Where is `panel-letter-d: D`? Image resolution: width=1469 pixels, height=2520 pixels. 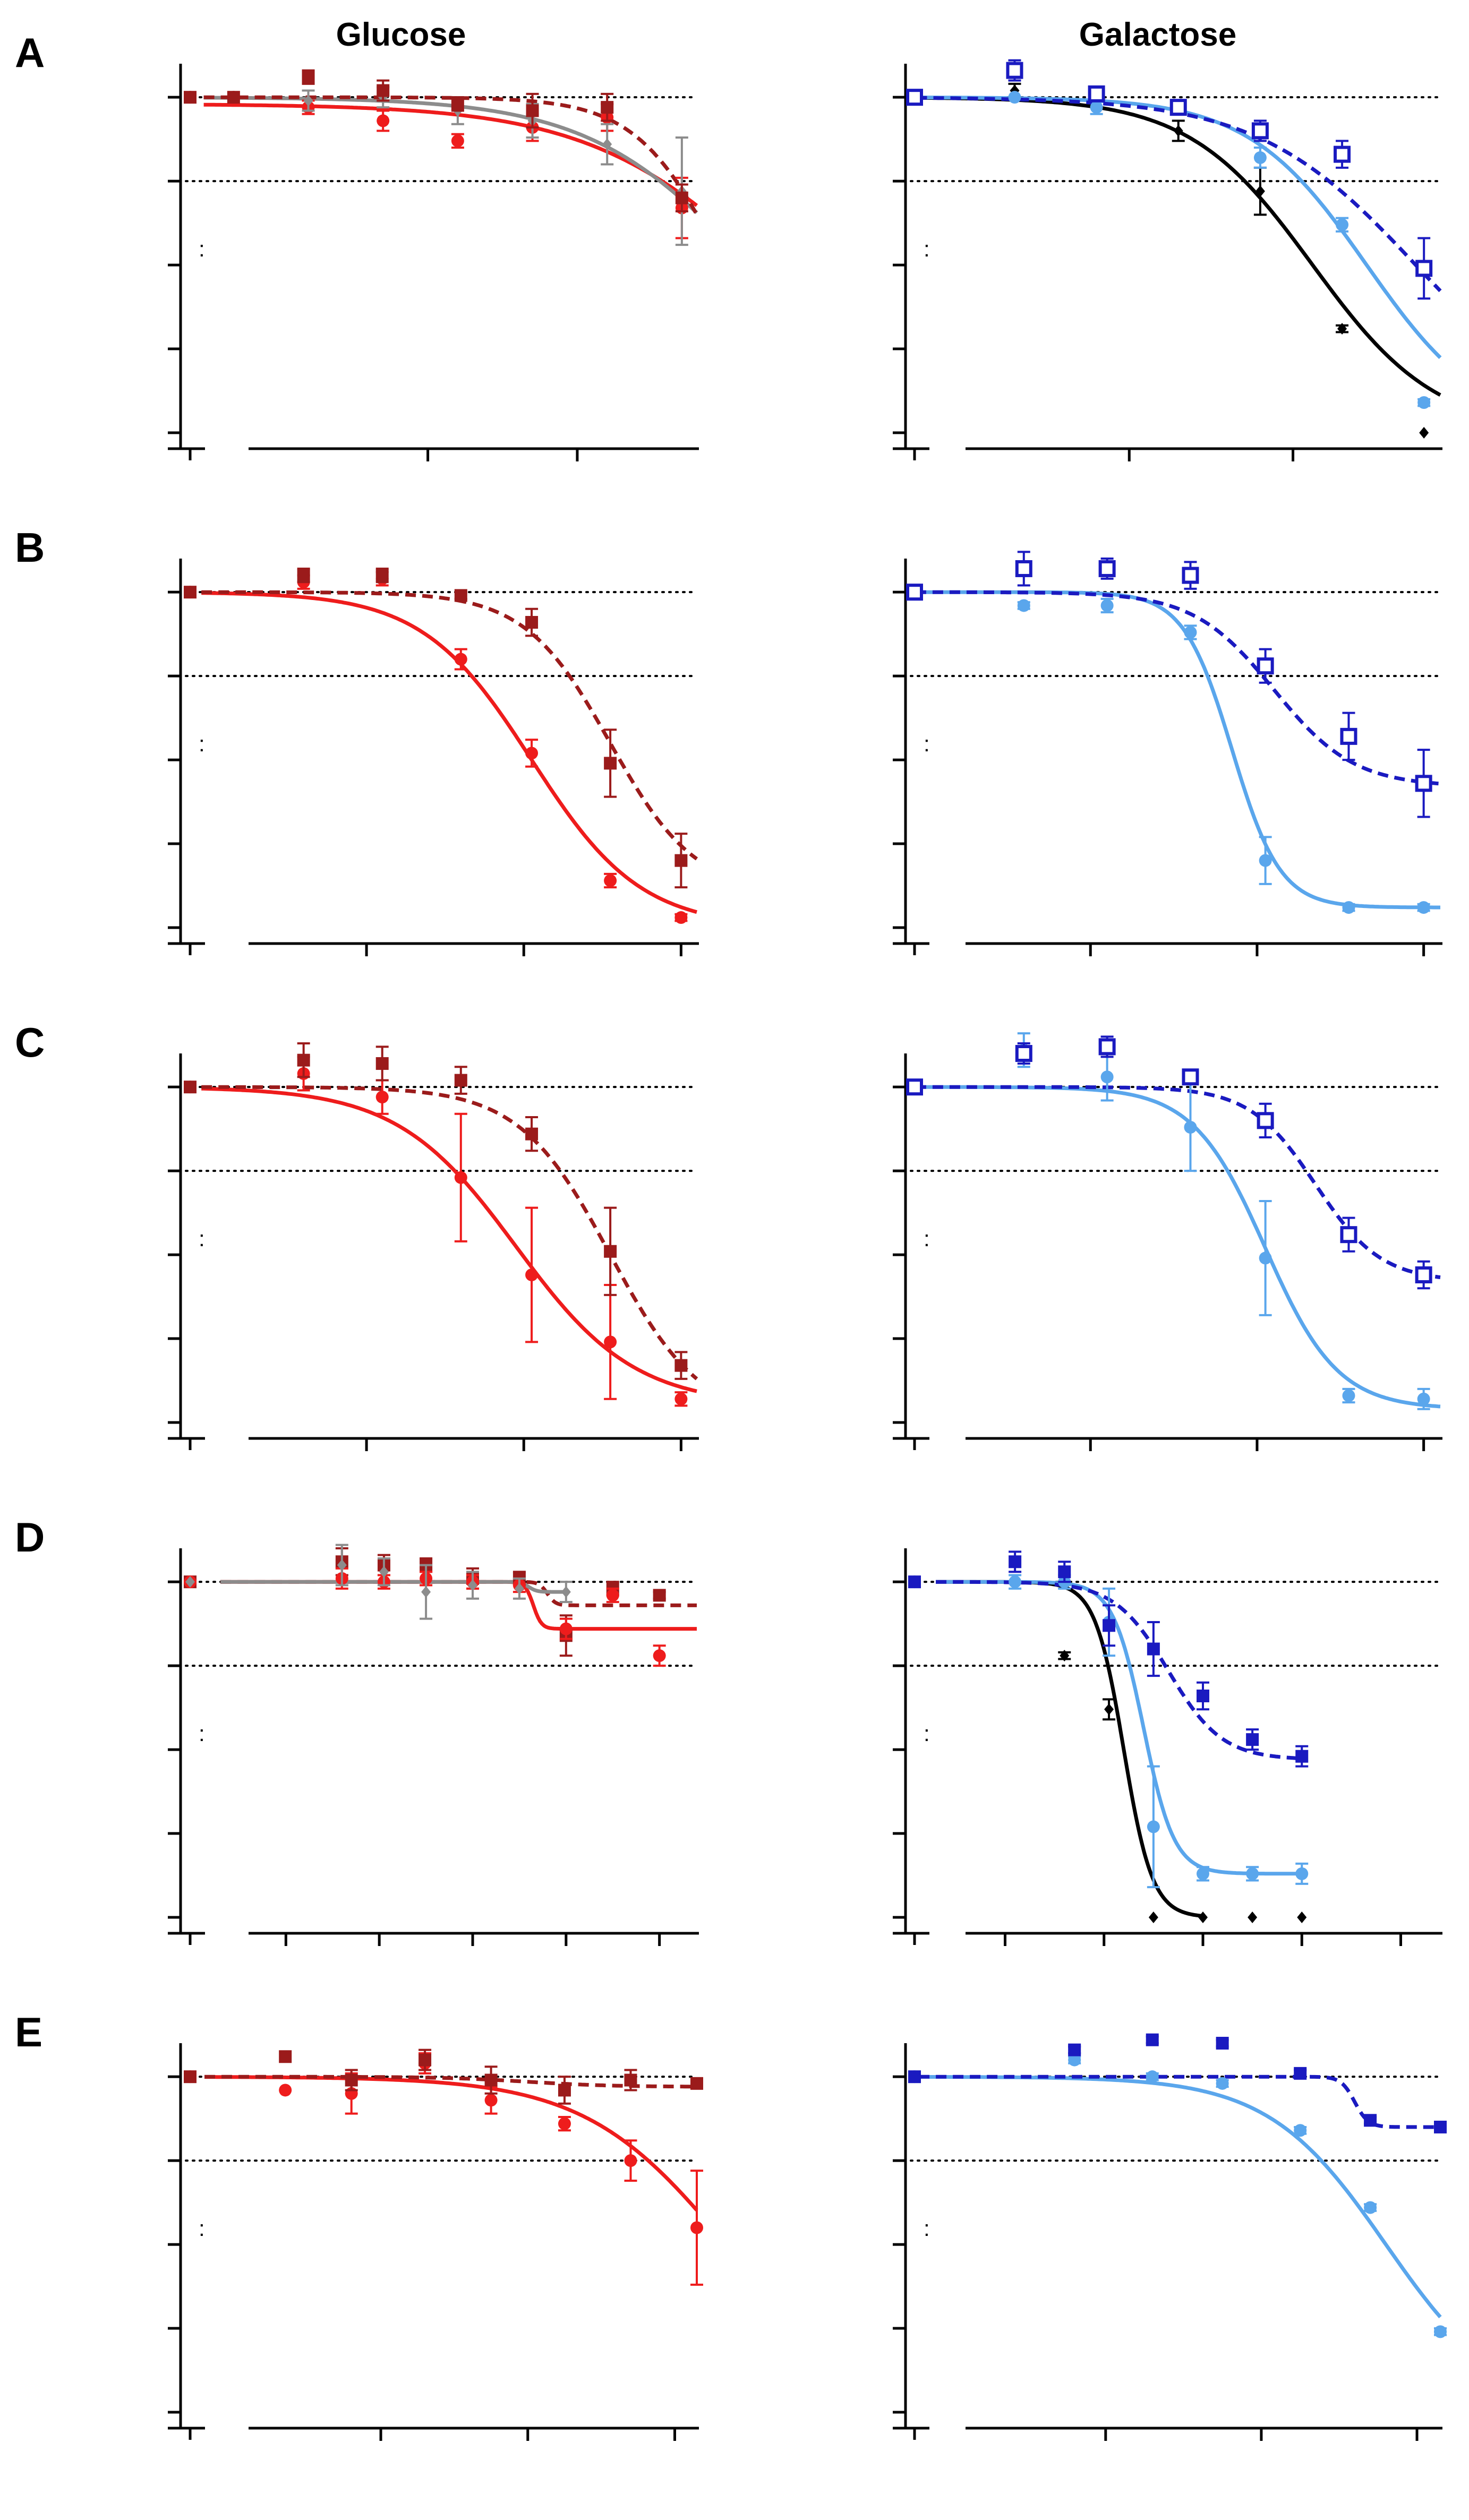
panel-letter-d: D is located at coordinates (30, 1538).